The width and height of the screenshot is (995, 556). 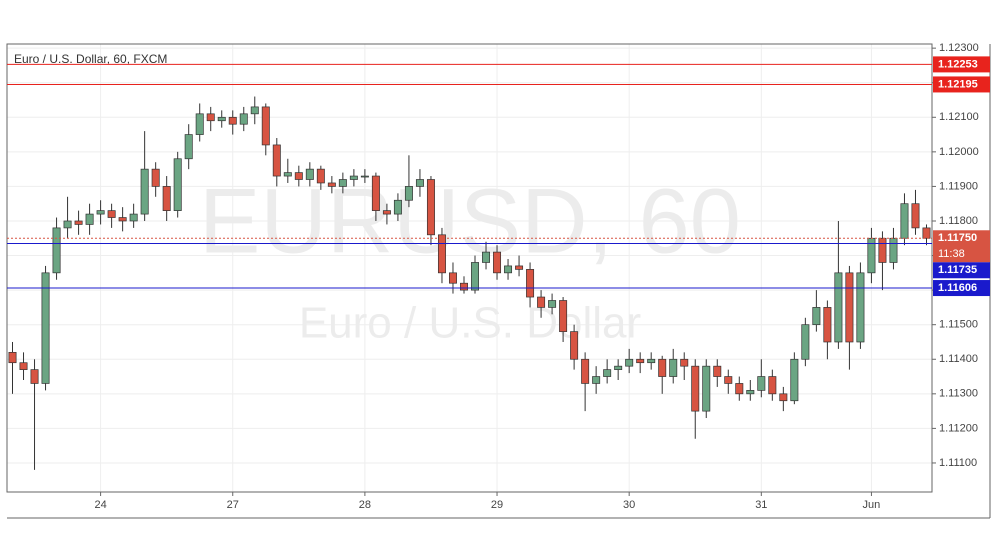 I want to click on level-label: 1.11735, so click(x=957, y=270).